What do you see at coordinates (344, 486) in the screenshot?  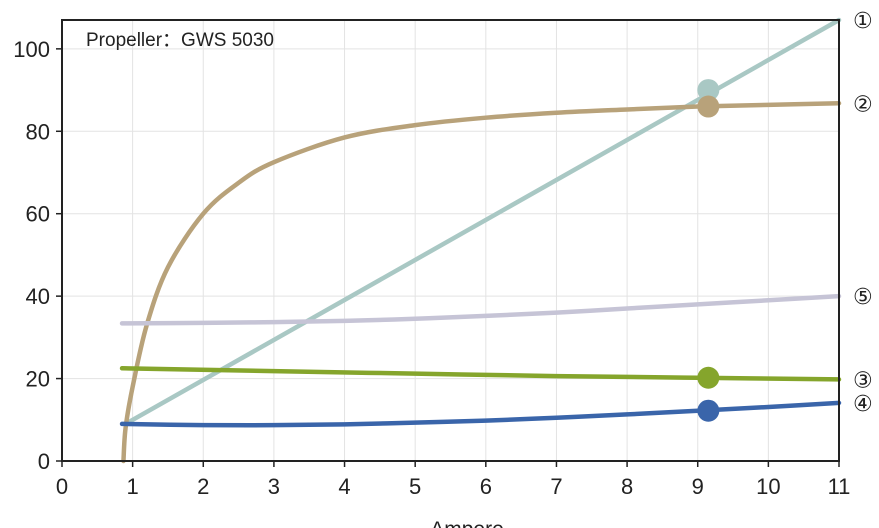 I see `x-tick-label: 4` at bounding box center [344, 486].